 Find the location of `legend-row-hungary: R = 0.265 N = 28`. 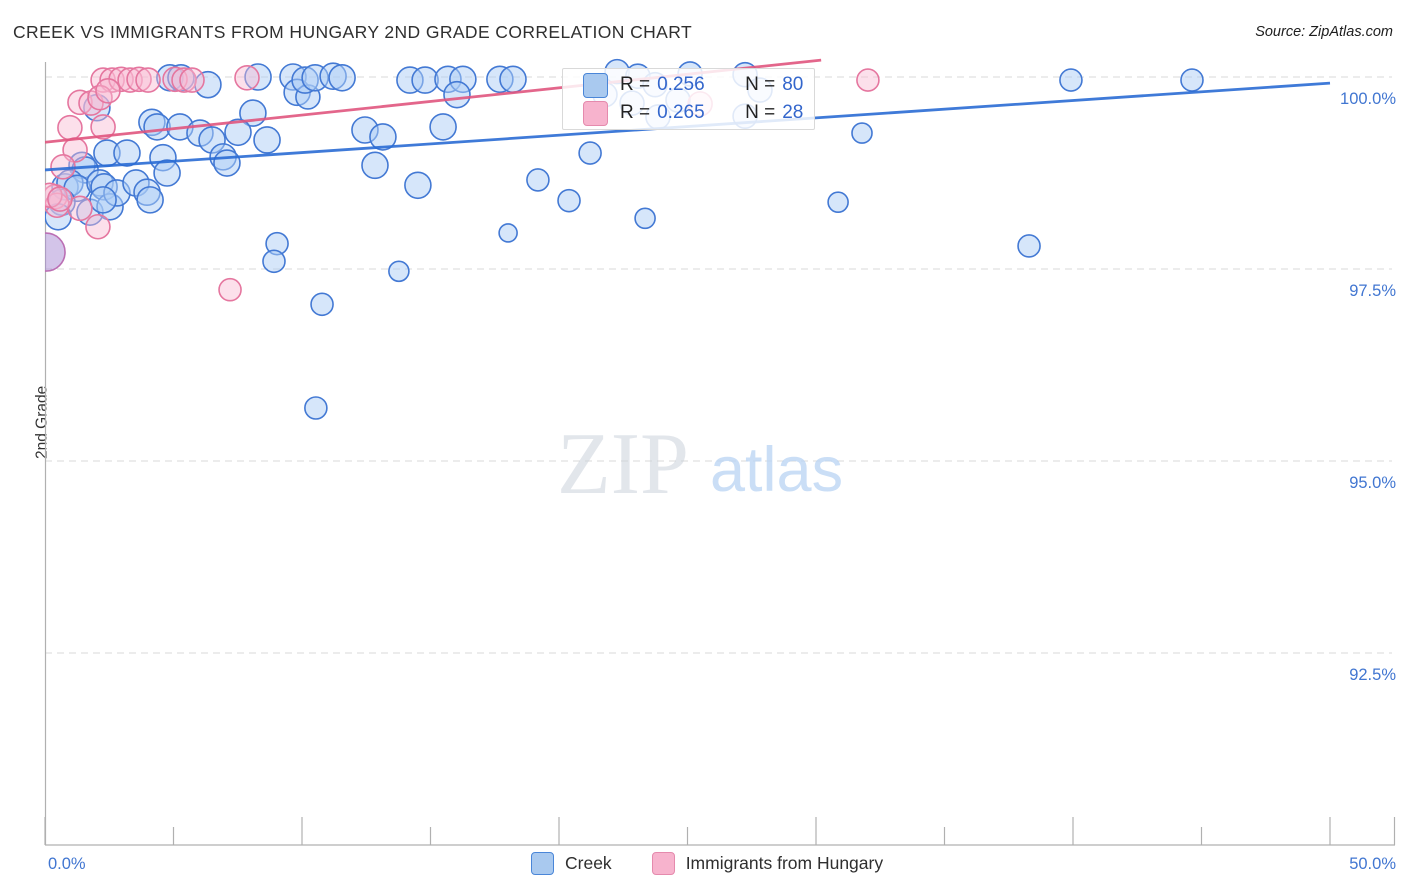

legend-row-hungary: R = 0.265 N = 28 is located at coordinates (698, 113).